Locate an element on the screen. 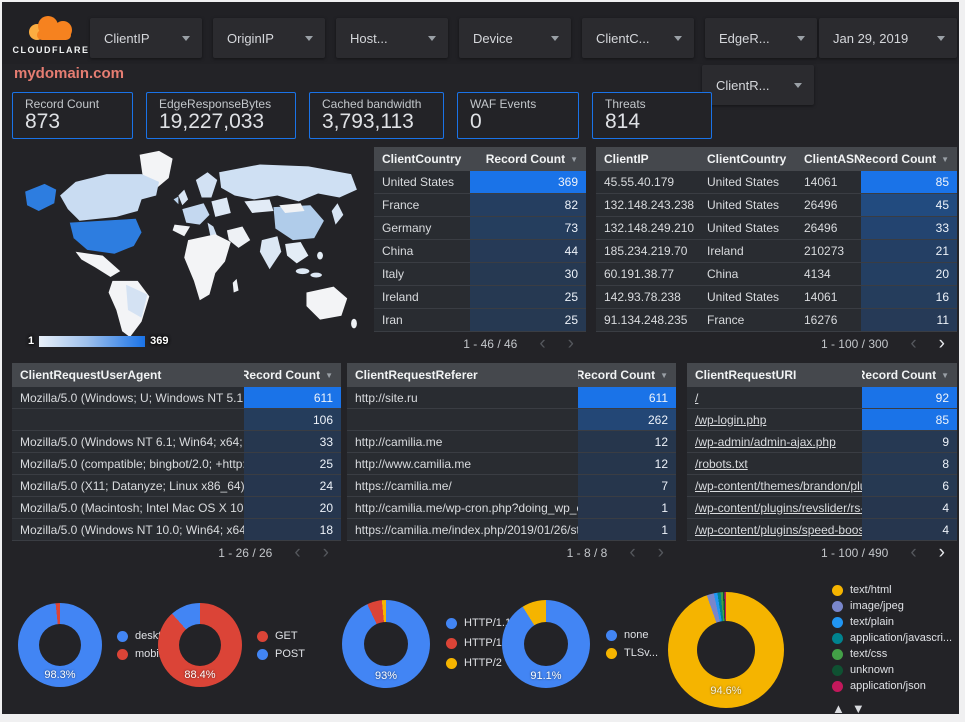 The image size is (965, 722). column-header-clientasn: ClientASN is located at coordinates (828, 159).